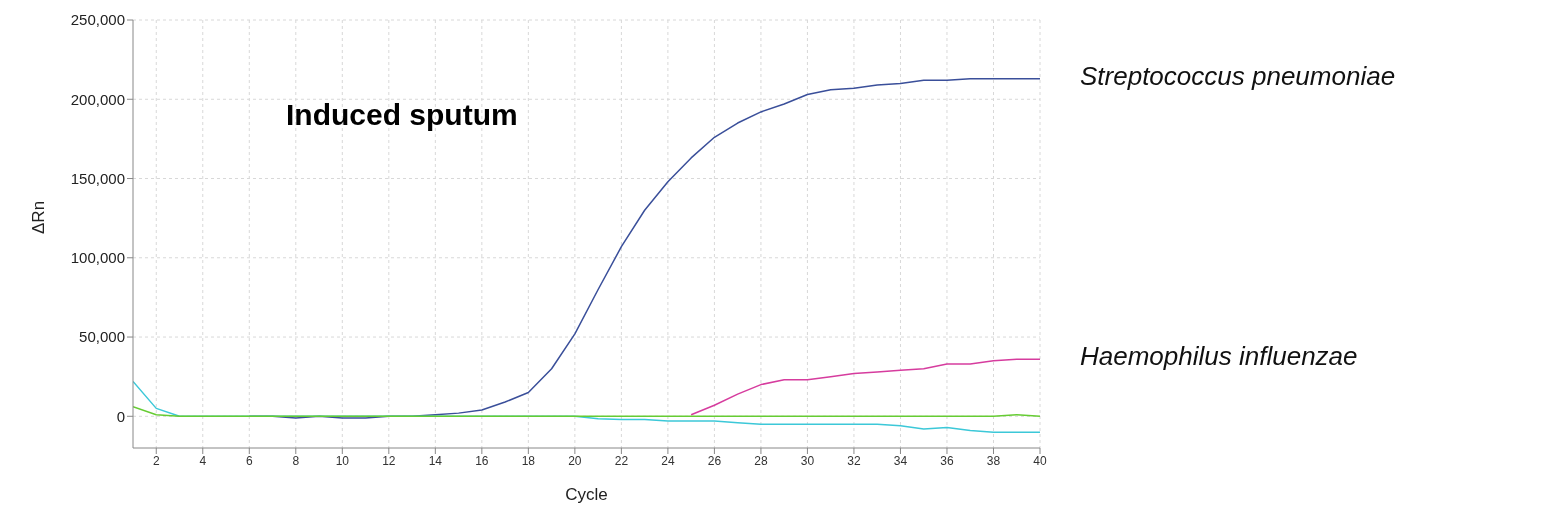 This screenshot has height=520, width=1551. I want to click on x-tick-label: 34, so click(900, 460).